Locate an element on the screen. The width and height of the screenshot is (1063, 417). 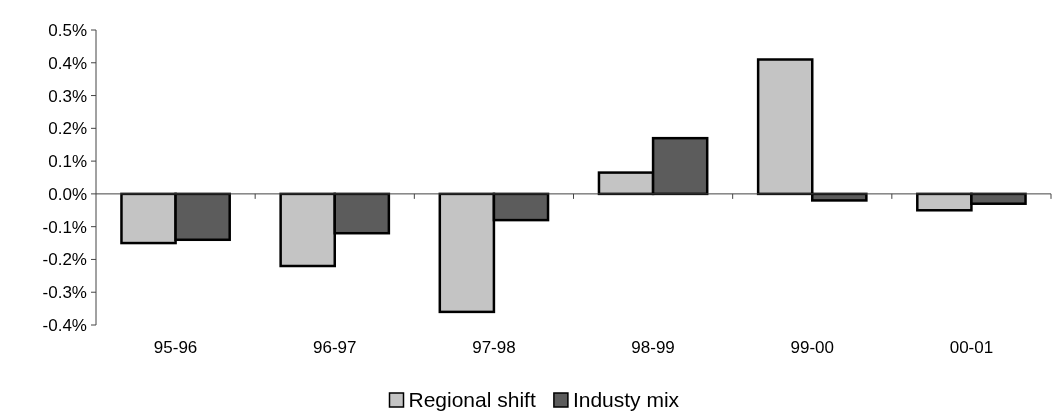
y-tick-label: -0.1% is located at coordinates (64, 227).